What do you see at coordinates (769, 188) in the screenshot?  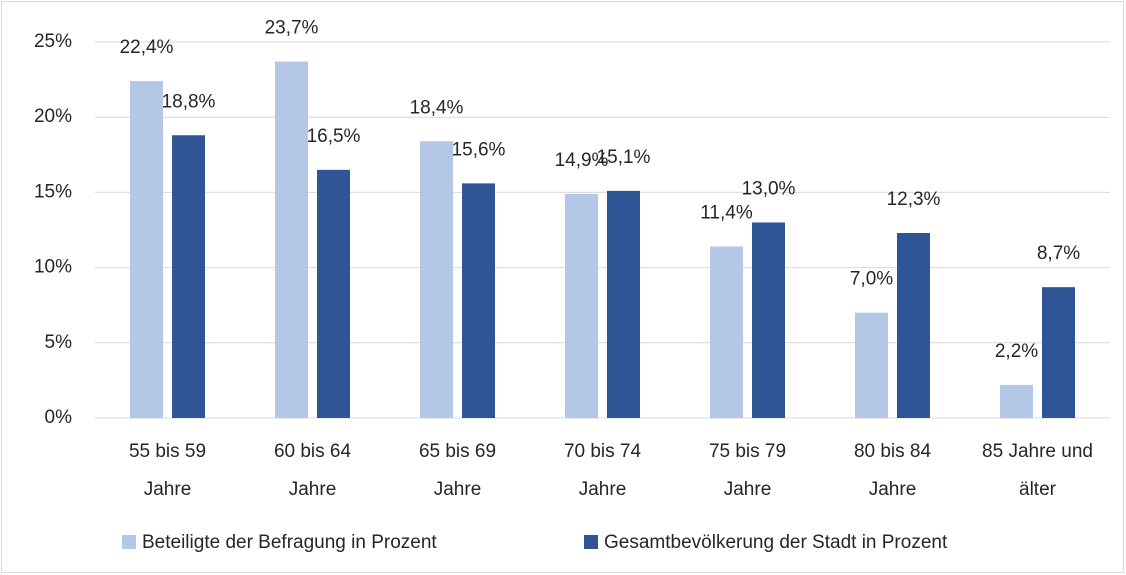 I see `data-label: 13,0%` at bounding box center [769, 188].